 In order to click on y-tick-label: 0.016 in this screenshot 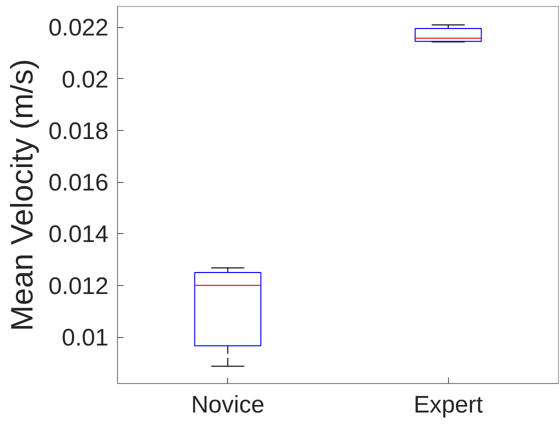, I will do `click(78, 183)`.